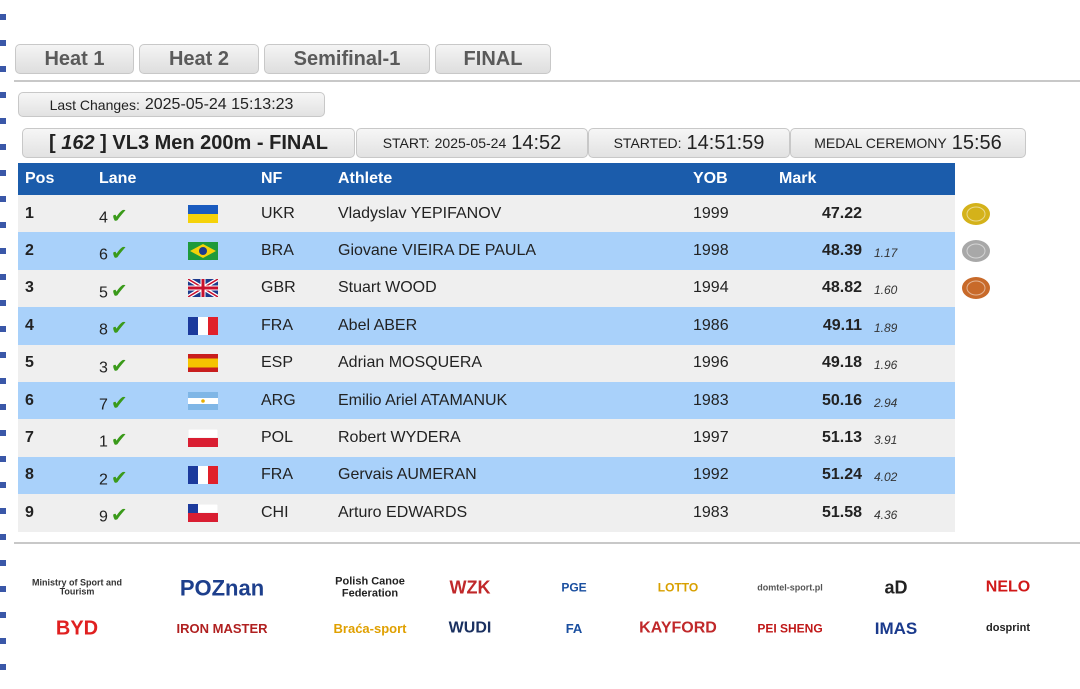 The image size is (1080, 689). I want to click on yob: 1986, so click(711, 325).